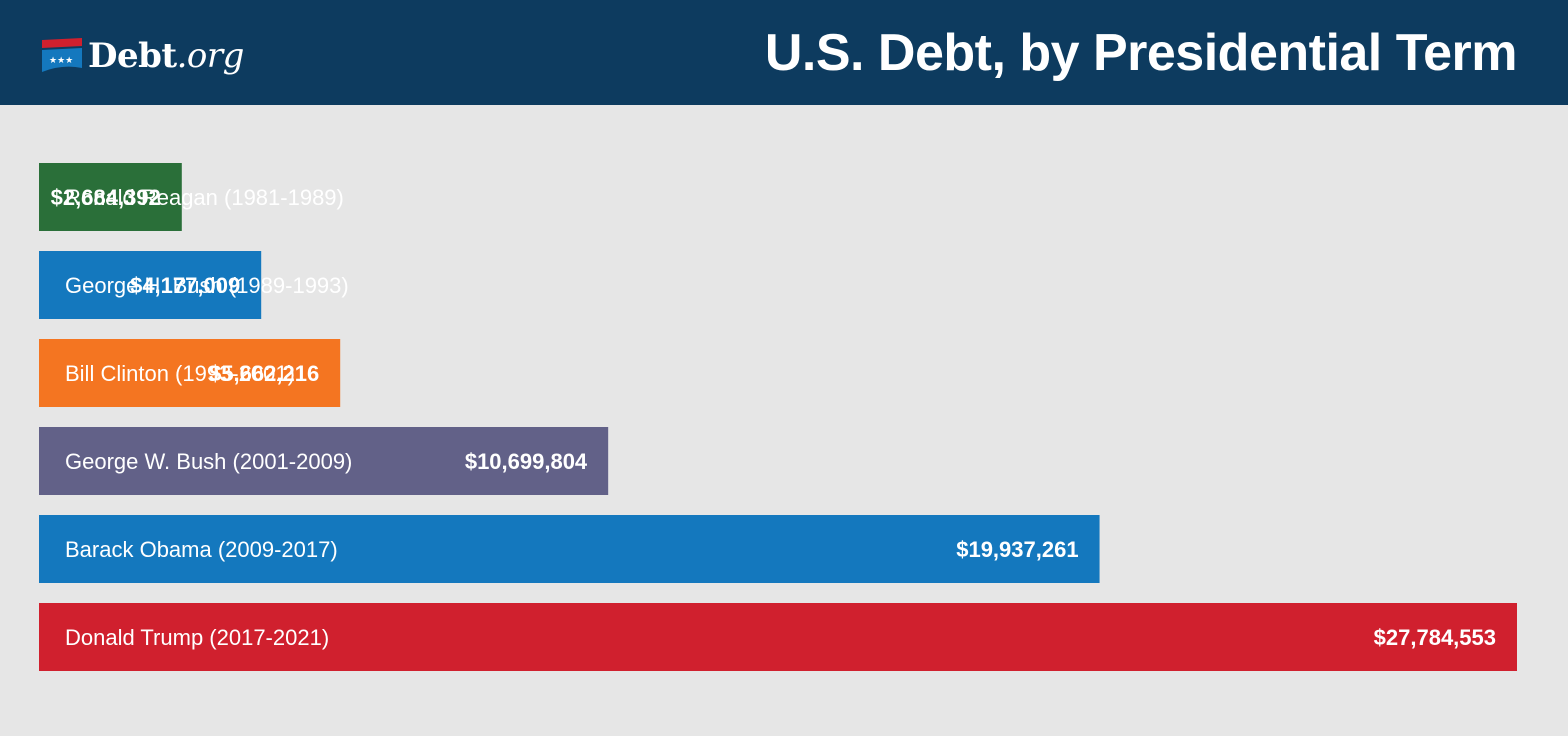 The height and width of the screenshot is (736, 1568). I want to click on bar-value-3: $10,699,804, so click(526, 461).